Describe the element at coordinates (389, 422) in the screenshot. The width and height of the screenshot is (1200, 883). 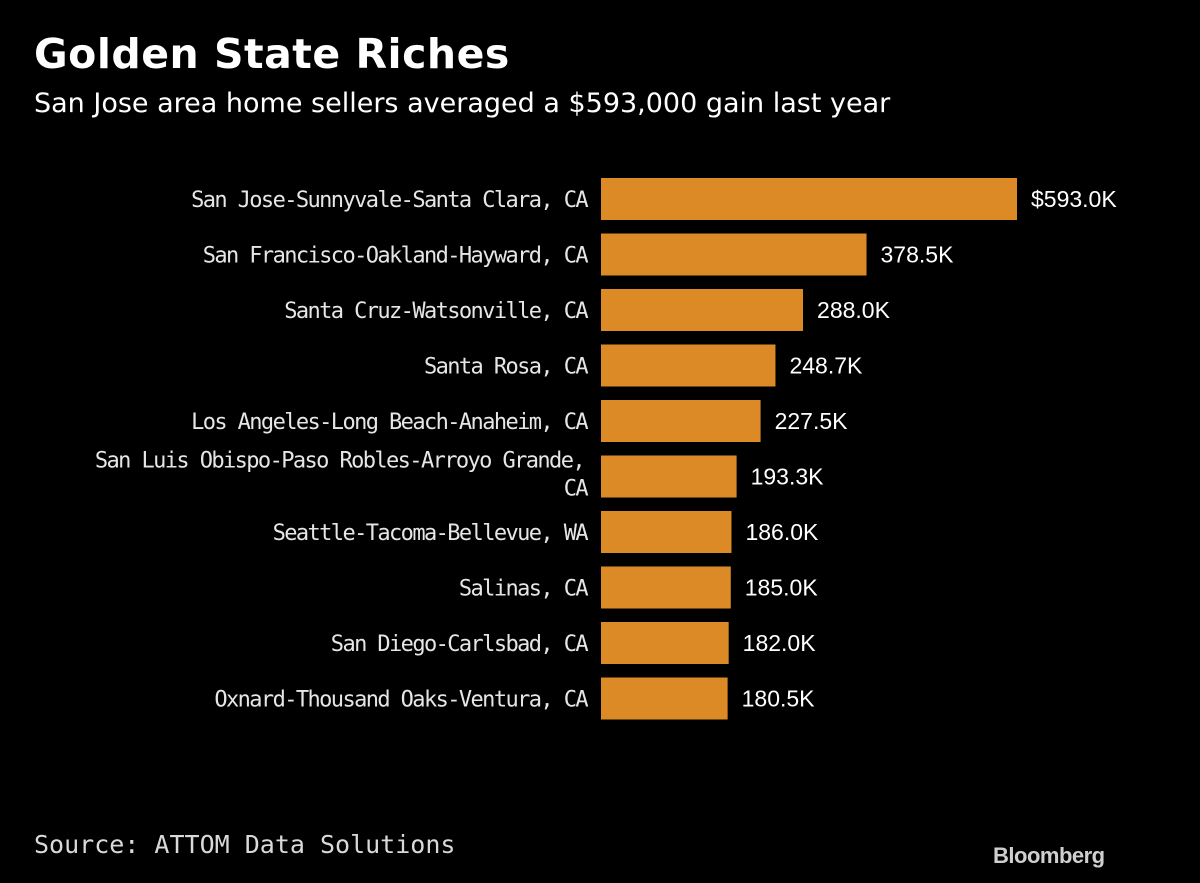
I see `category-label-4: Los Angeles-Long Beach-Anaheim, CA` at that location.